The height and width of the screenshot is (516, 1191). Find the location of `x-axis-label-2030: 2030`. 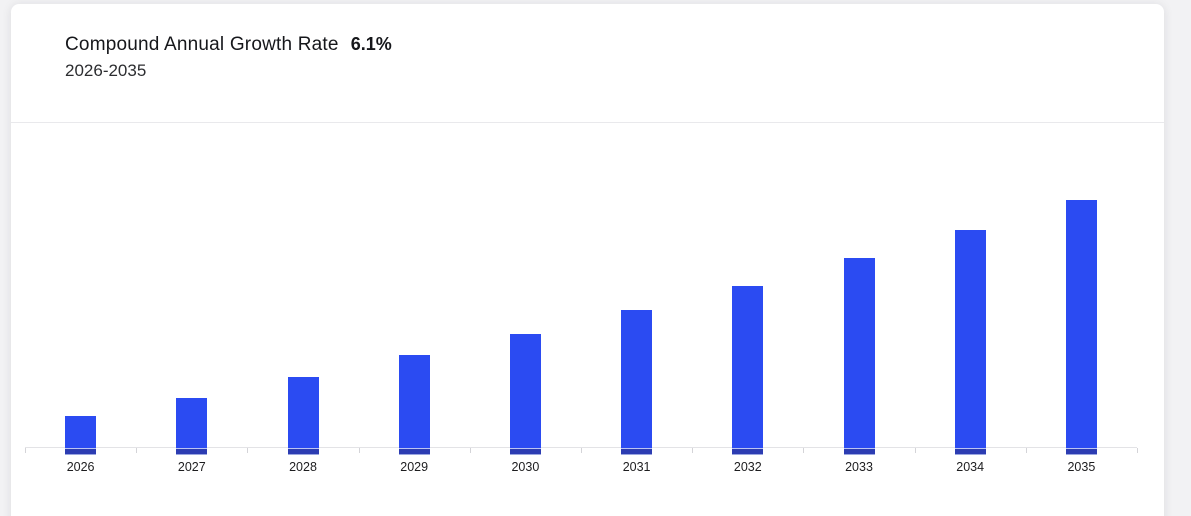

x-axis-label-2030: 2030 is located at coordinates (525, 467).